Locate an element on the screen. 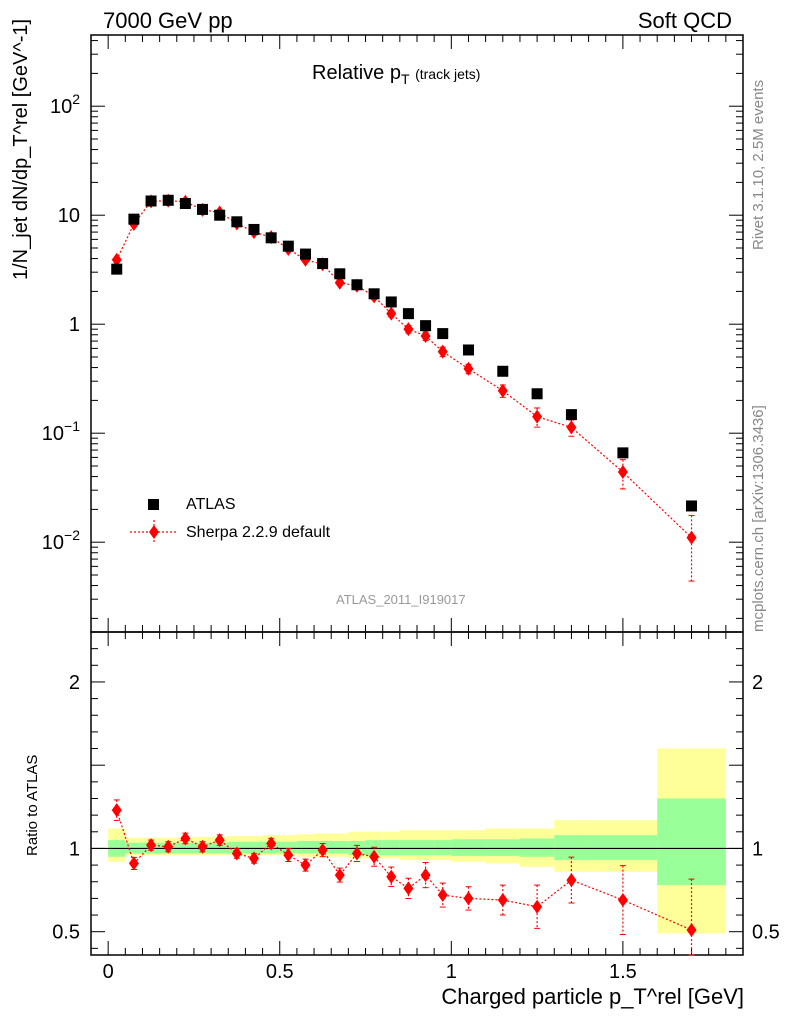 The height and width of the screenshot is (1024, 786). x-axis-label: Charged particle p_T^rel [GeV] is located at coordinates (592, 996).